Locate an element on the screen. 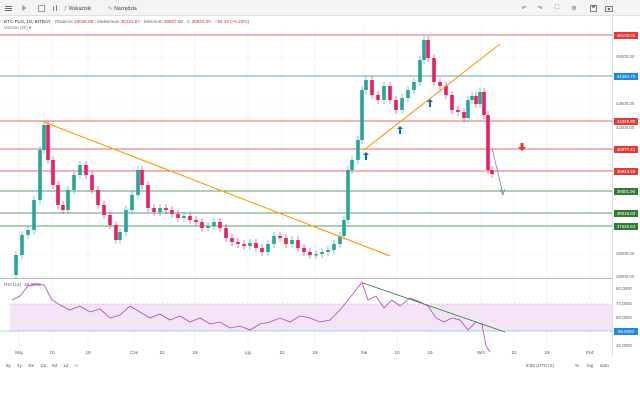 The height and width of the screenshot is (400, 640). log-toggle: log is located at coordinates (590, 365).